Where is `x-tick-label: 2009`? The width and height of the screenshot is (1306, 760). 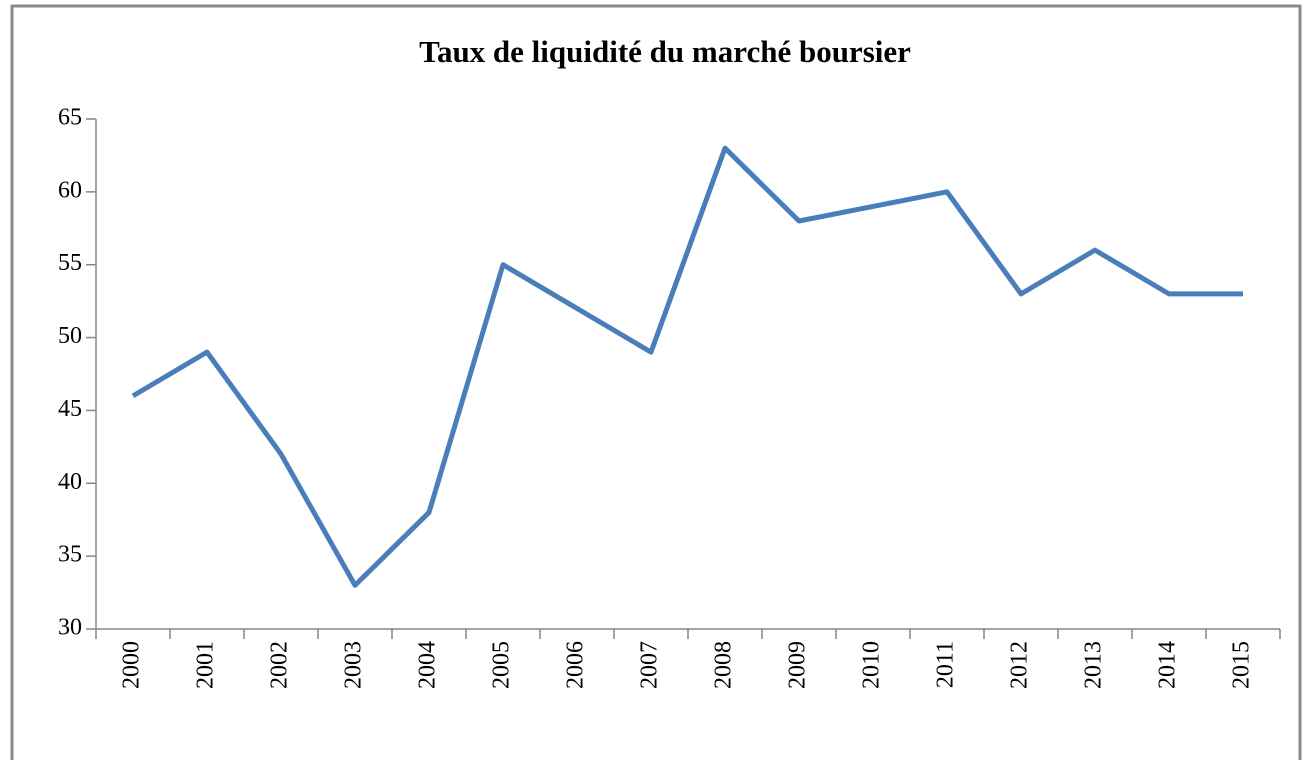
x-tick-label: 2009 is located at coordinates (798, 665).